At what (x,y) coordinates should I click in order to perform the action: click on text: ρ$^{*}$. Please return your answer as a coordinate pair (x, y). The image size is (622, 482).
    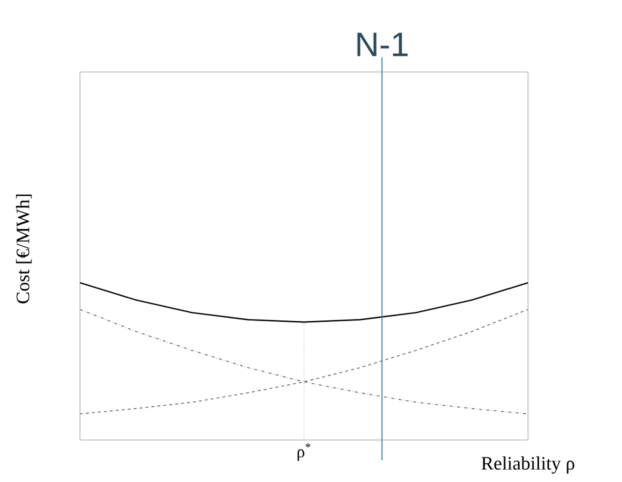
    Looking at the image, I should click on (304, 452).